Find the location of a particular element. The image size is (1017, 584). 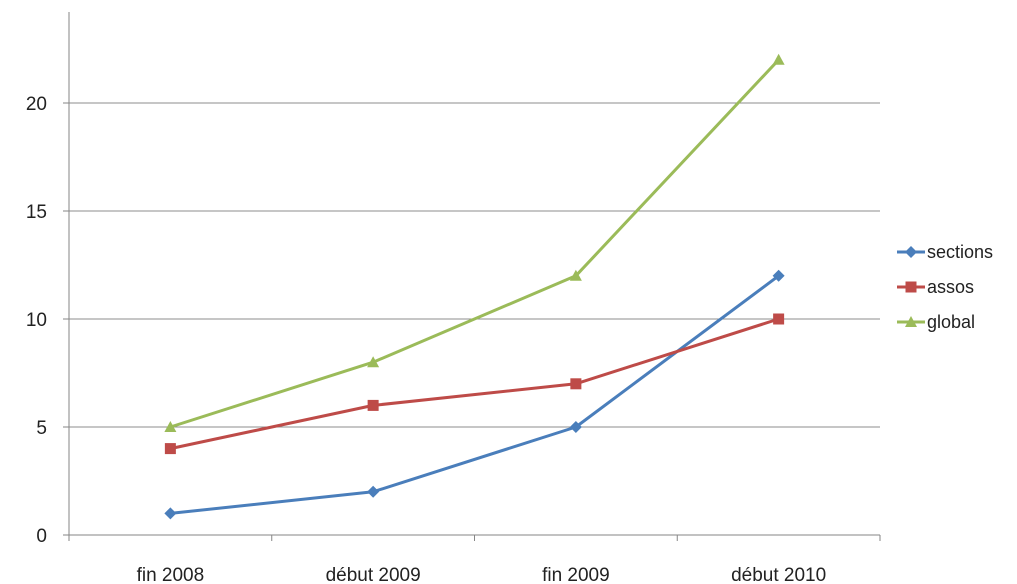

legend-label: global is located at coordinates (951, 322).